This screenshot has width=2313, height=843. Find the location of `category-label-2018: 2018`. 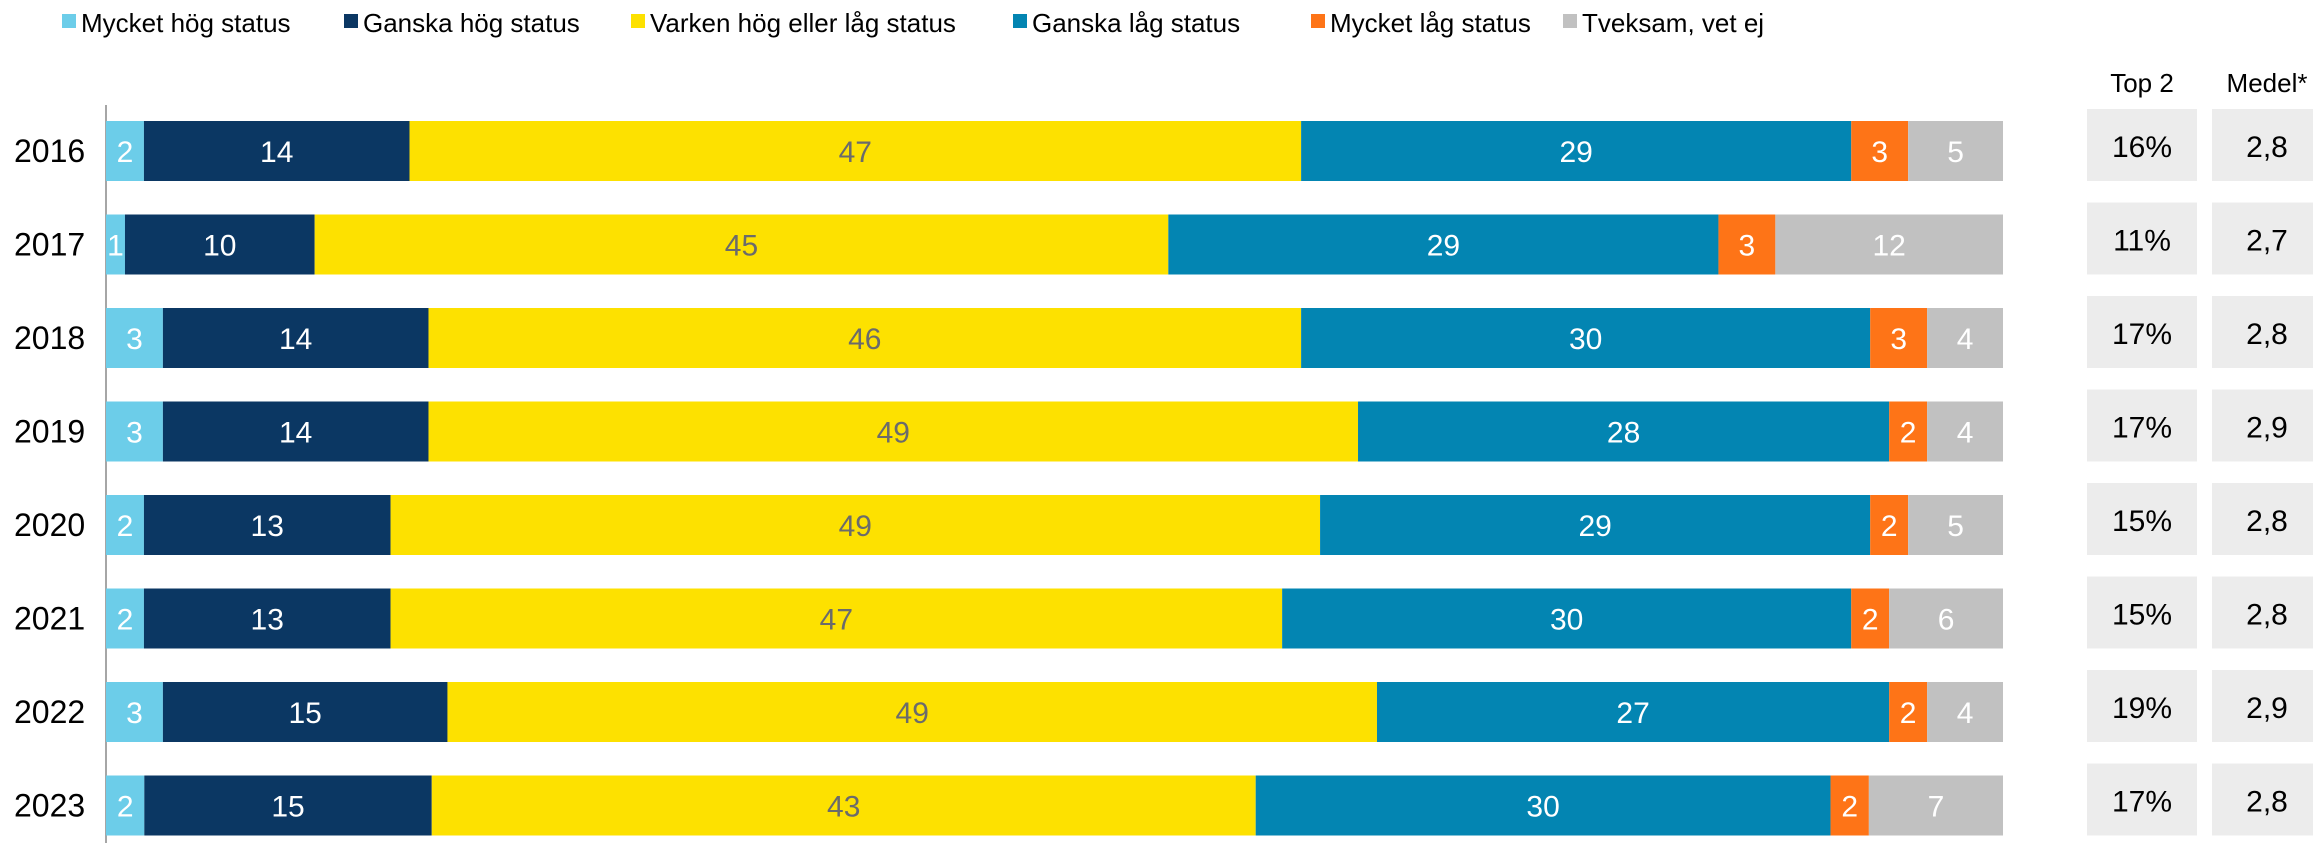

category-label-2018: 2018 is located at coordinates (49, 338).